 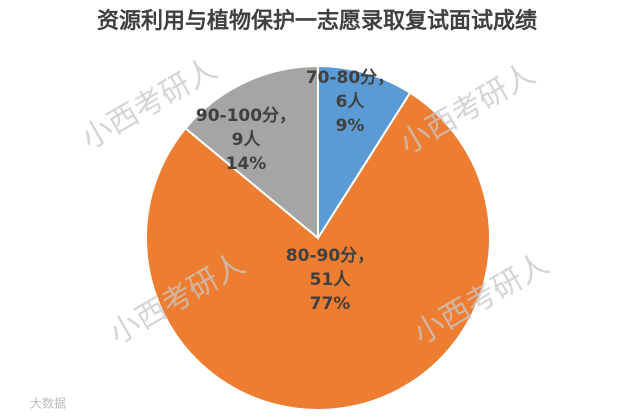 What do you see at coordinates (321, 256) in the screenshot?
I see `category-label: 80-90分` at bounding box center [321, 256].